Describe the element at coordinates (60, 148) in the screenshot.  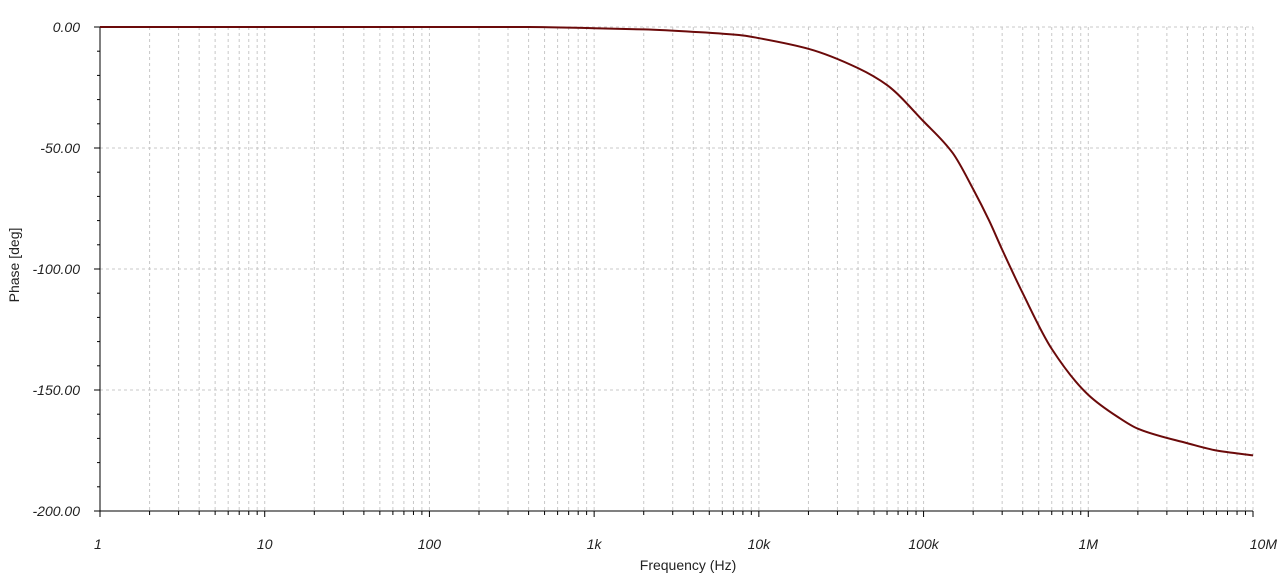
I see `y-tick-label: -50.00` at that location.